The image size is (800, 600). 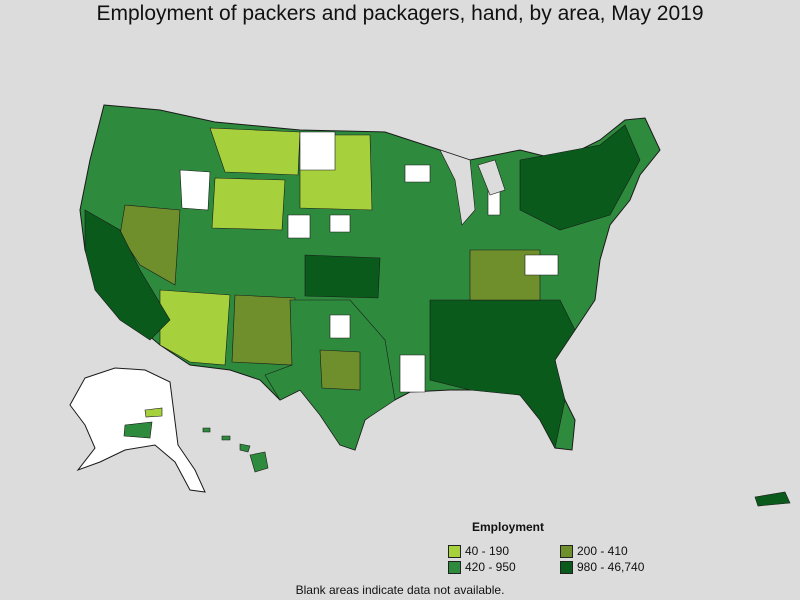 I want to click on southeast-region, so click(x=502, y=374).